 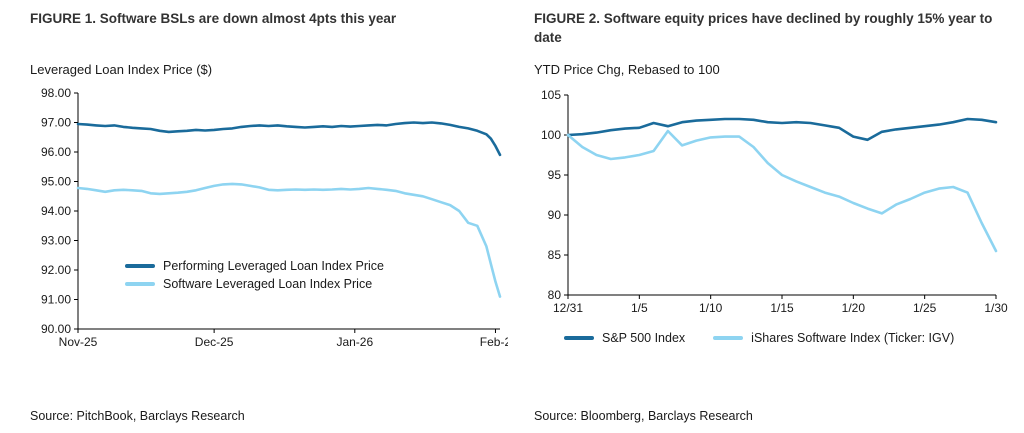 I want to click on figure-1-axis-title: Leveraged Loan Index Price ($), so click(x=121, y=69).